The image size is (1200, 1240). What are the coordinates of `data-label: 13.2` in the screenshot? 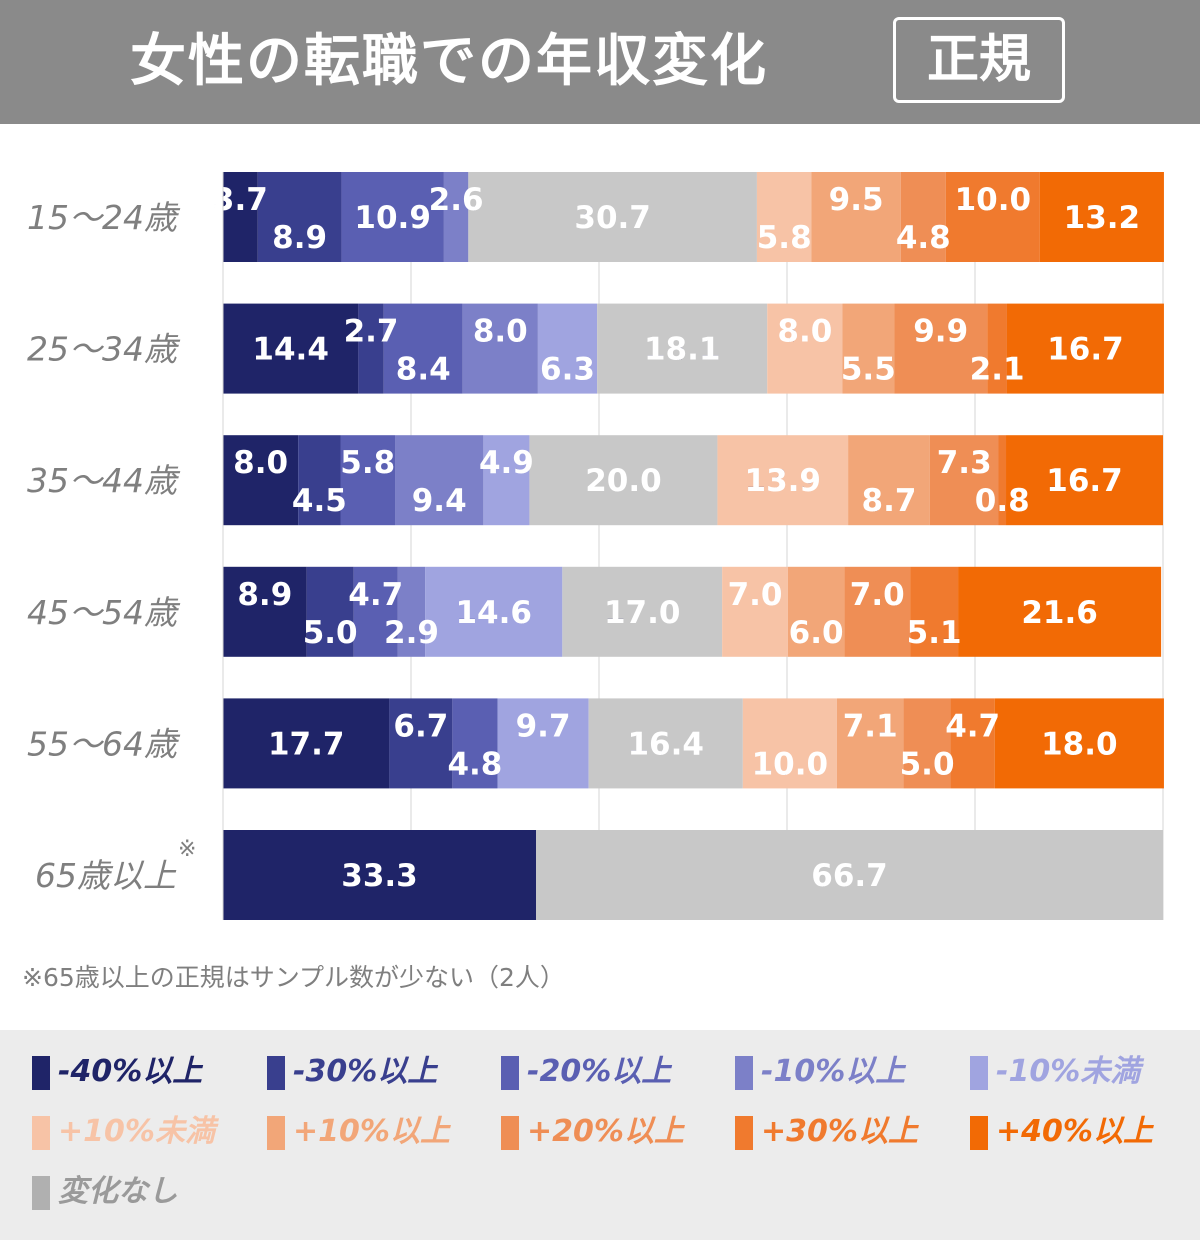 It's located at (1102, 218).